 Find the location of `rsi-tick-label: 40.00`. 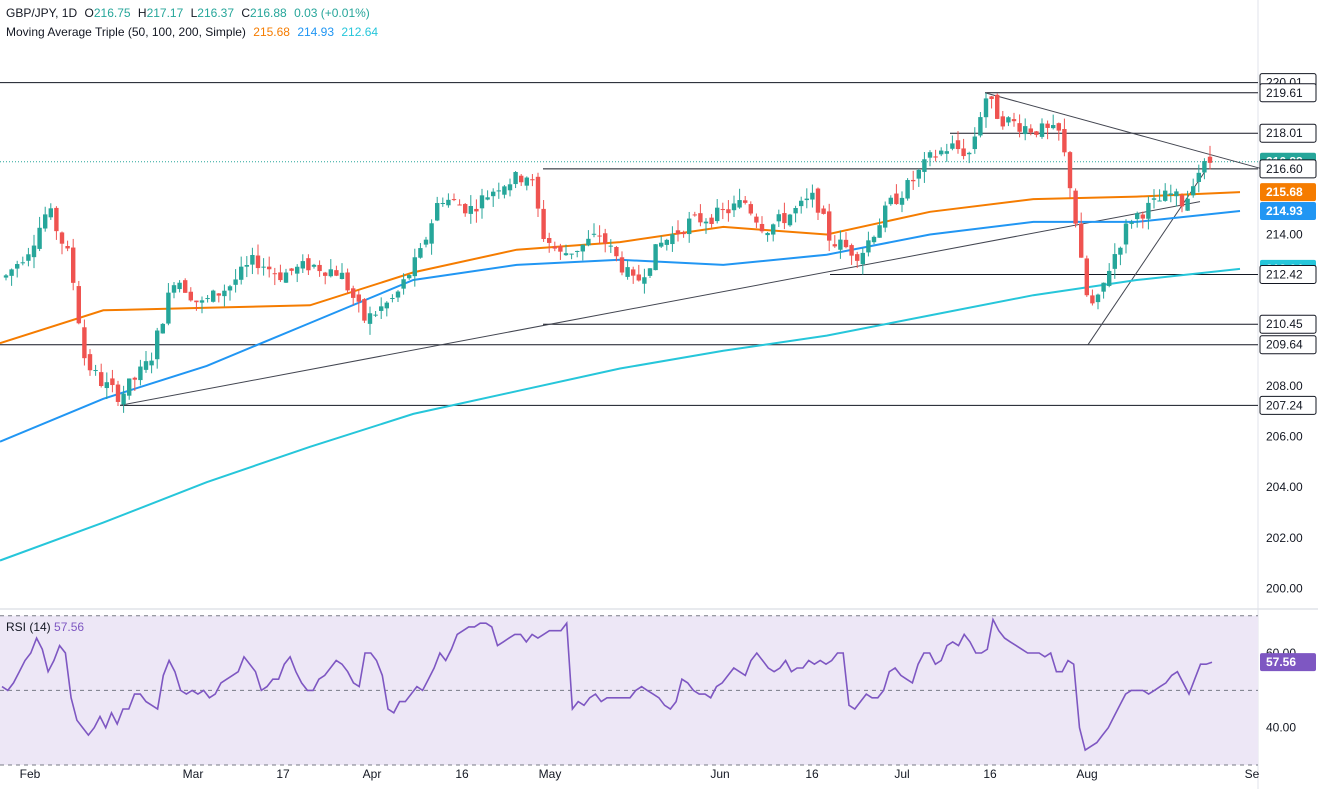

rsi-tick-label: 40.00 is located at coordinates (1281, 728).